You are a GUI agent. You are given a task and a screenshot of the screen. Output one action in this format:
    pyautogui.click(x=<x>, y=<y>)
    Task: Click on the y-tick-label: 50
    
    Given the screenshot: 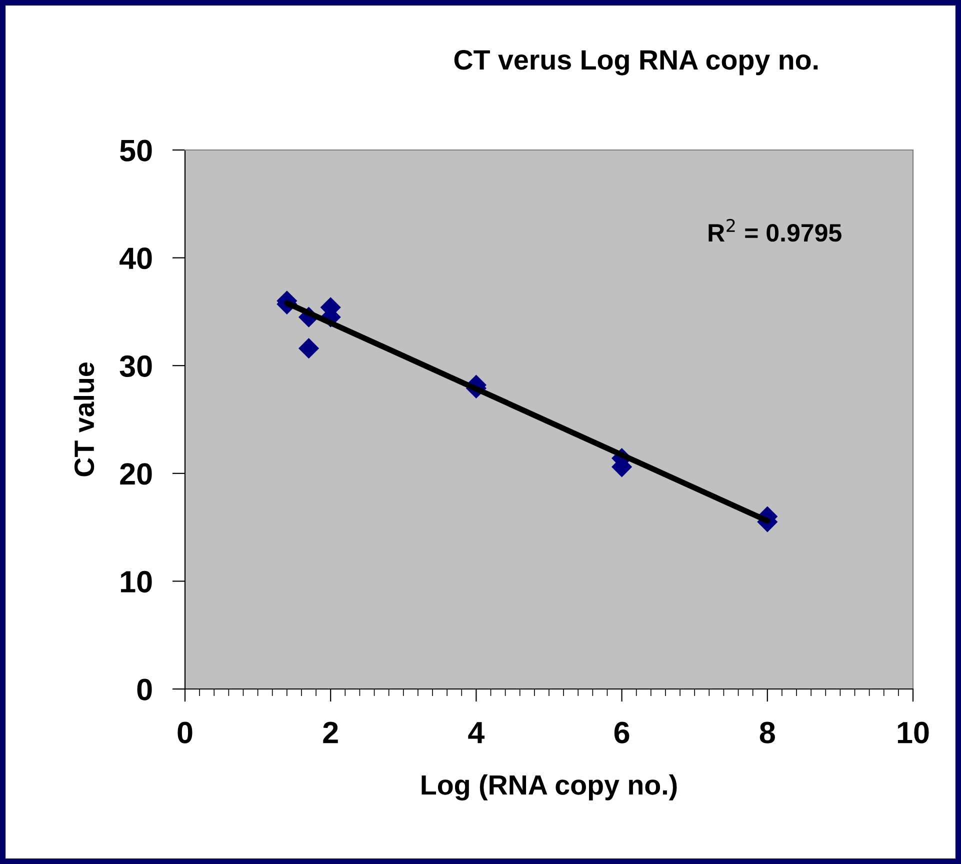 What is the action you would take?
    pyautogui.click(x=136, y=151)
    